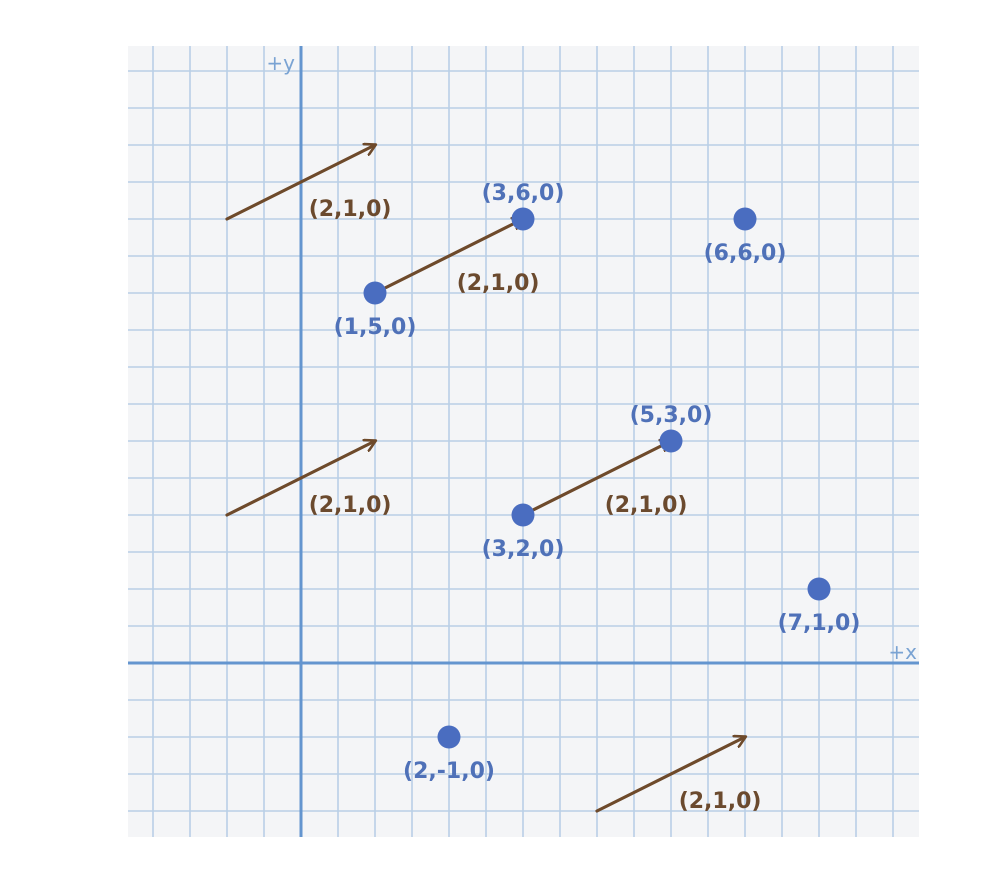 The width and height of the screenshot is (1004, 880). I want to click on point-label: (3,2,0), so click(523, 549).